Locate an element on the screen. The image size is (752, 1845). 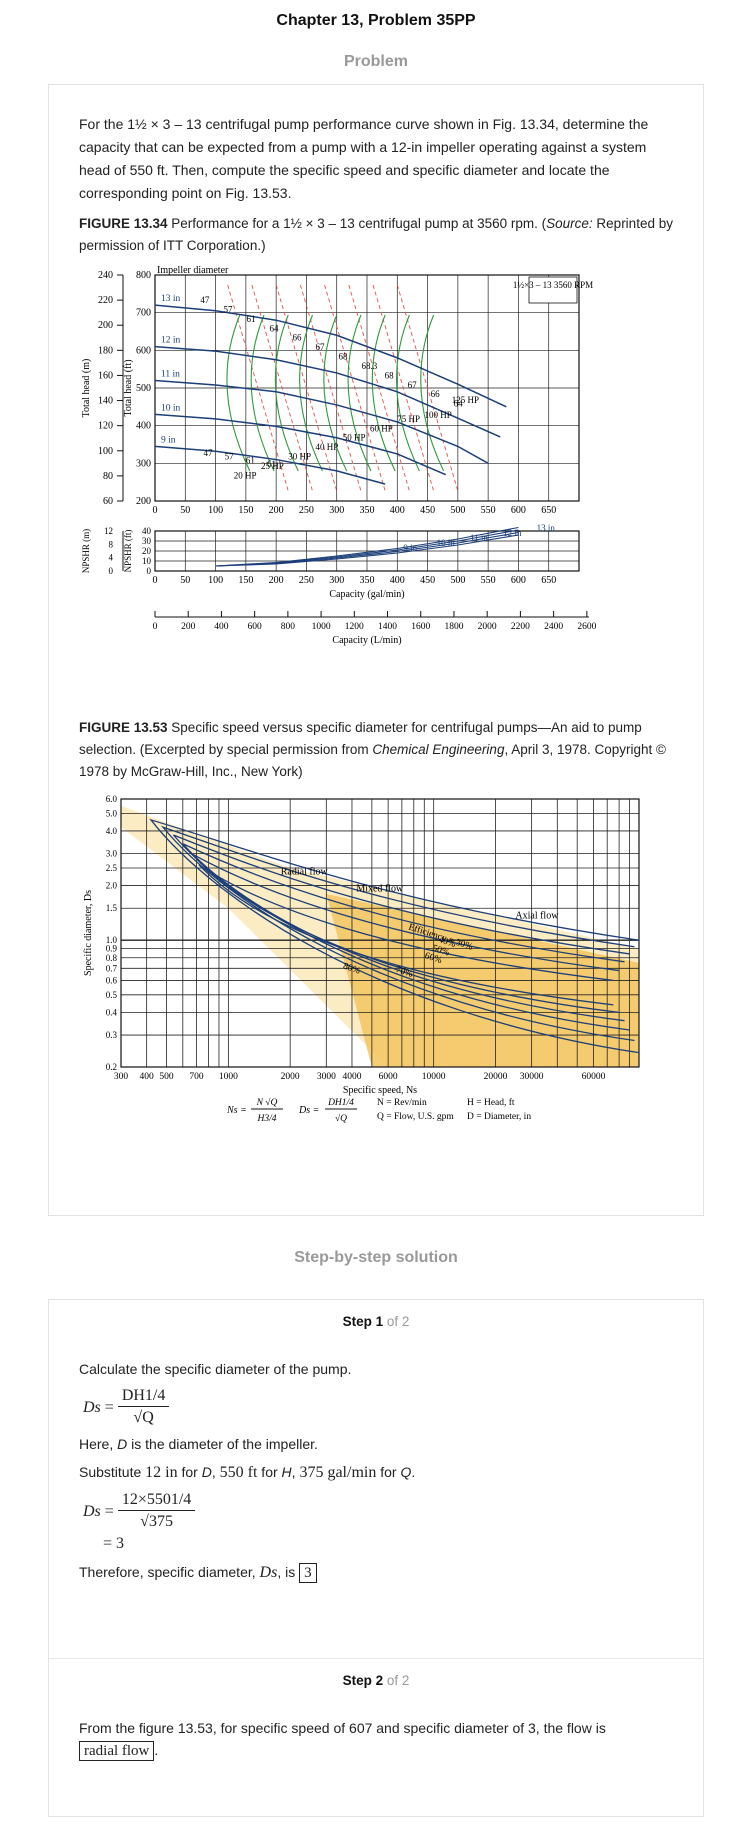
formula-legend: N = Rev/min is located at coordinates (402, 1103).